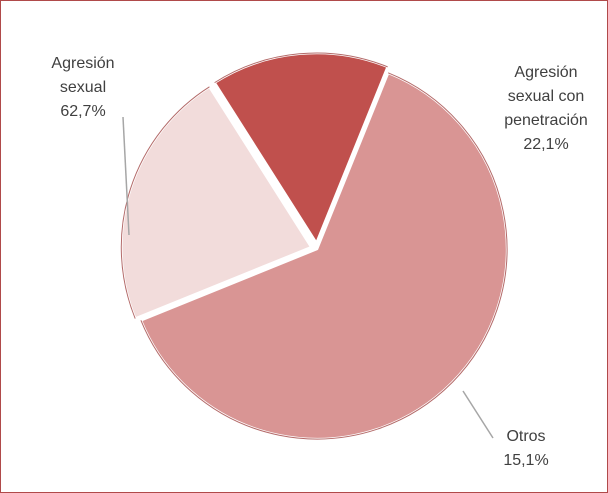 The width and height of the screenshot is (608, 493). What do you see at coordinates (525, 436) in the screenshot?
I see `slice-name-line: Otros` at bounding box center [525, 436].